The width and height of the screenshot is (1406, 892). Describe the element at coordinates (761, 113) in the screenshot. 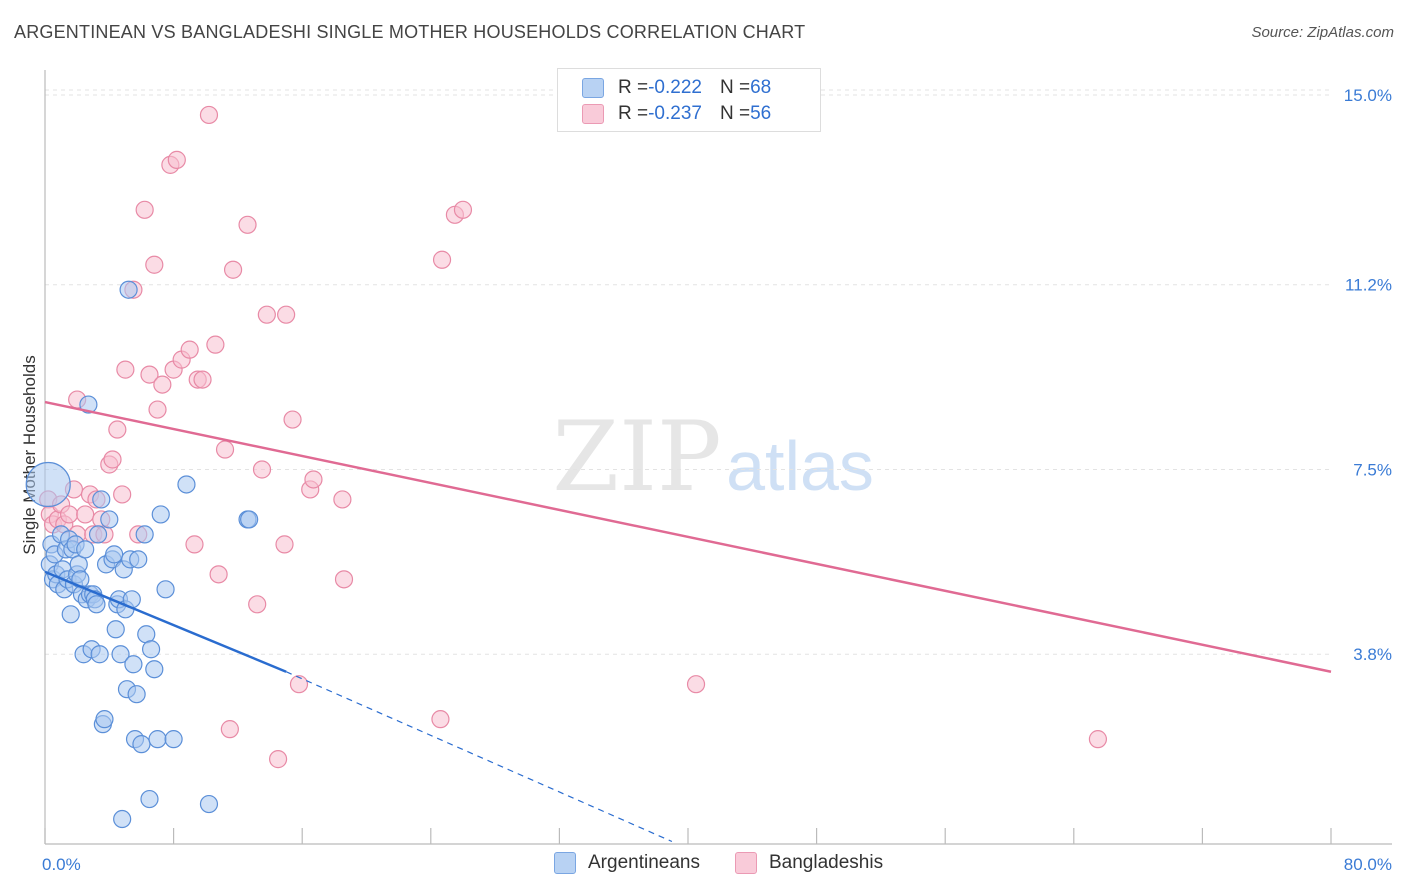

I see `legend-n-value: 56` at that location.